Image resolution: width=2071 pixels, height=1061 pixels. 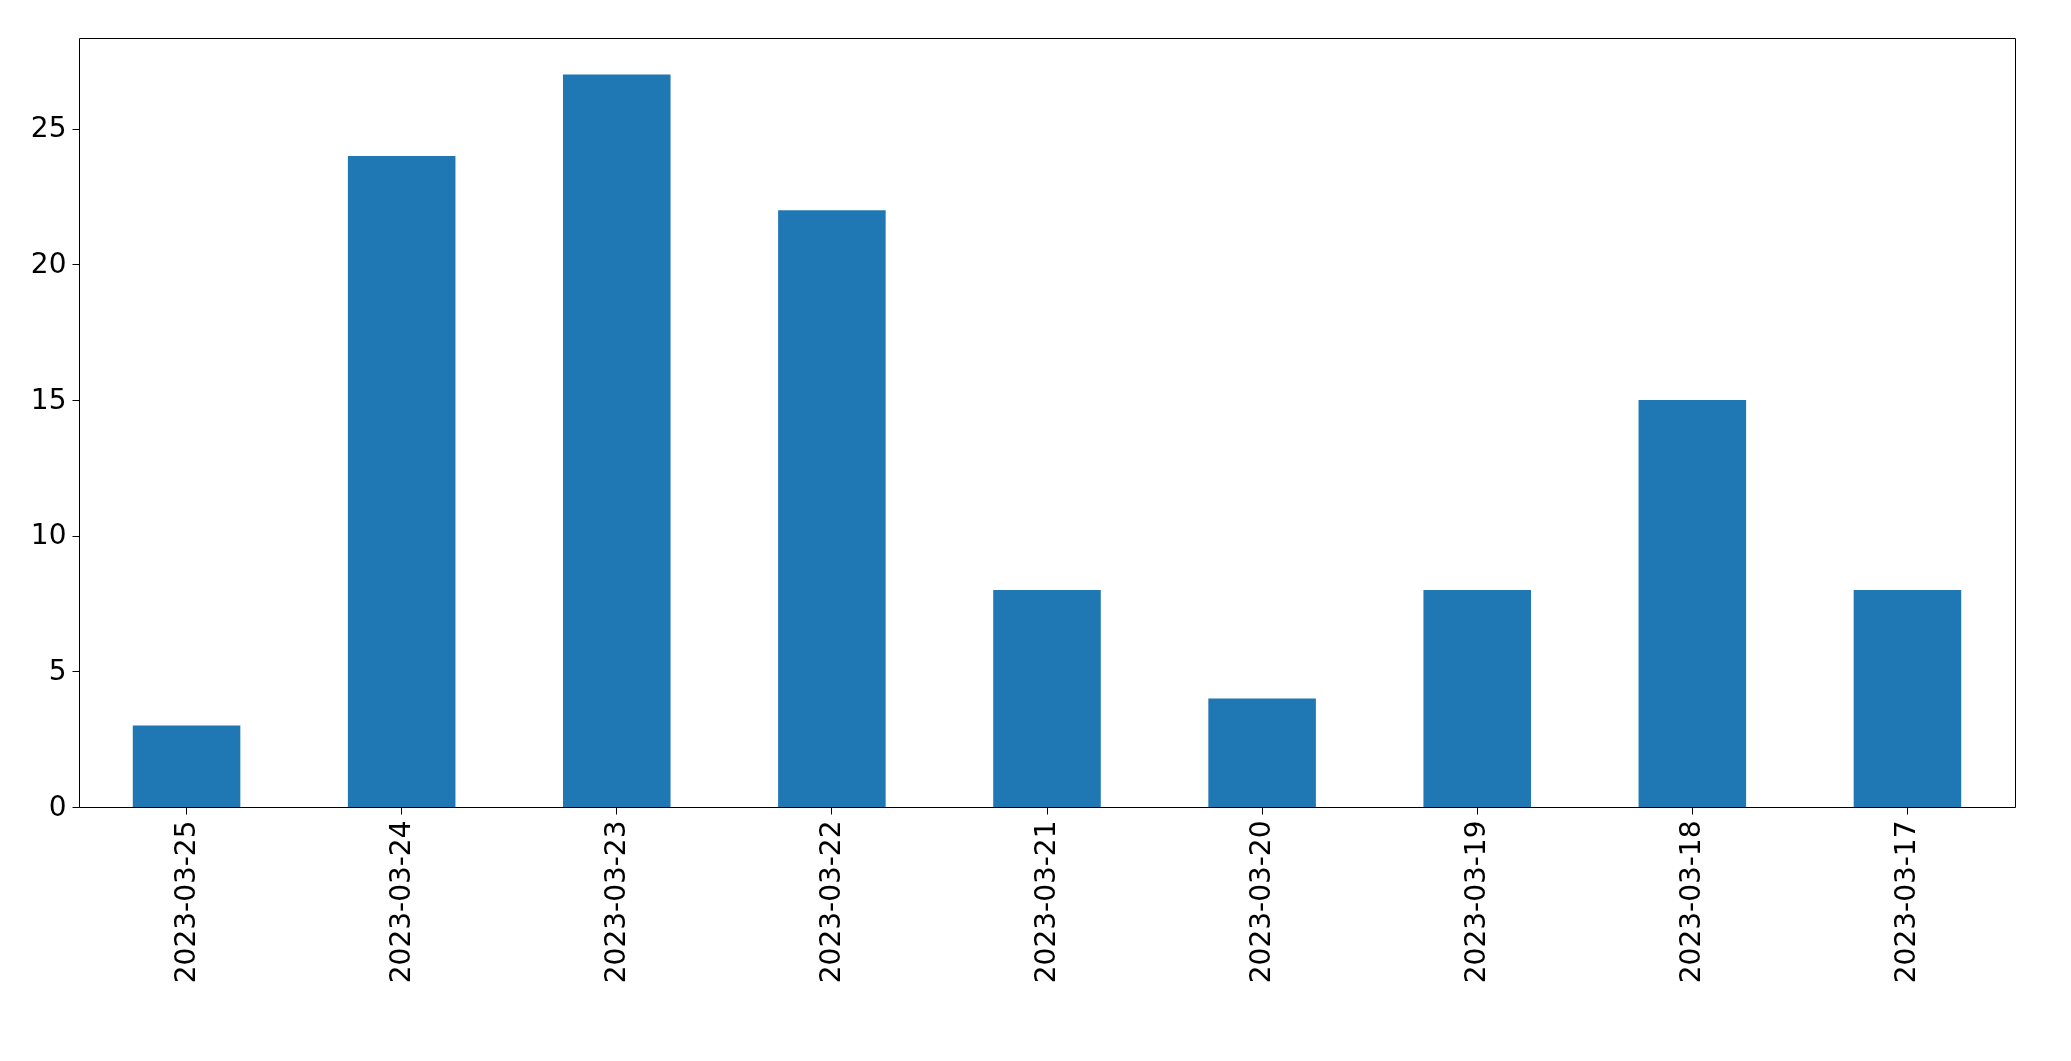 What do you see at coordinates (48, 263) in the screenshot?
I see `y-tick-label: 20` at bounding box center [48, 263].